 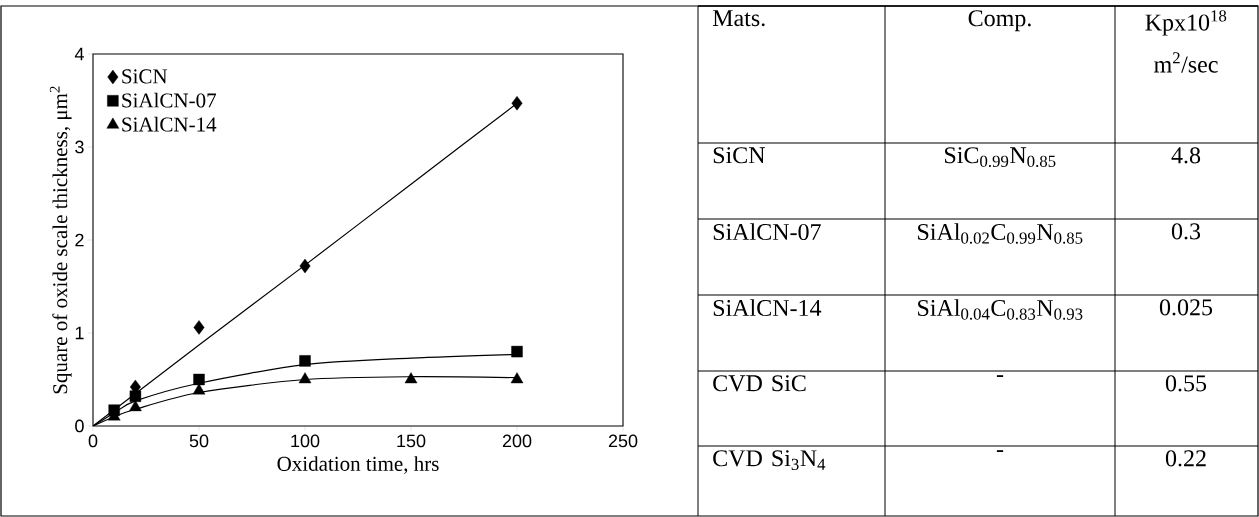 What do you see at coordinates (517, 441) in the screenshot?
I see `x-tick-label: 200` at bounding box center [517, 441].